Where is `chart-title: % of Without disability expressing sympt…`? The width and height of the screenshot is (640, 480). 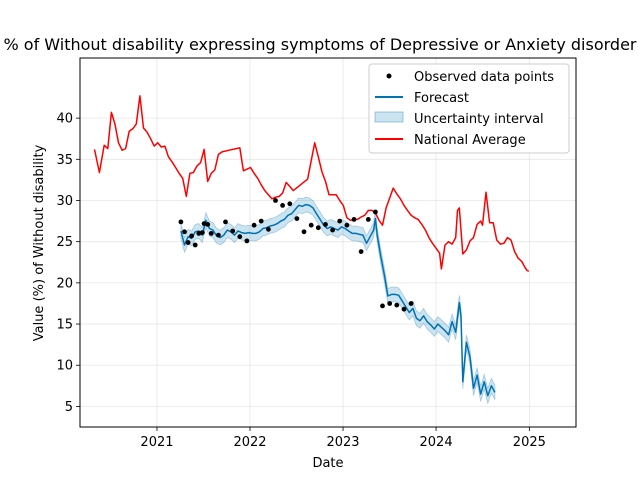
chart-title: % of Without disability expressing sympt… is located at coordinates (320, 44).